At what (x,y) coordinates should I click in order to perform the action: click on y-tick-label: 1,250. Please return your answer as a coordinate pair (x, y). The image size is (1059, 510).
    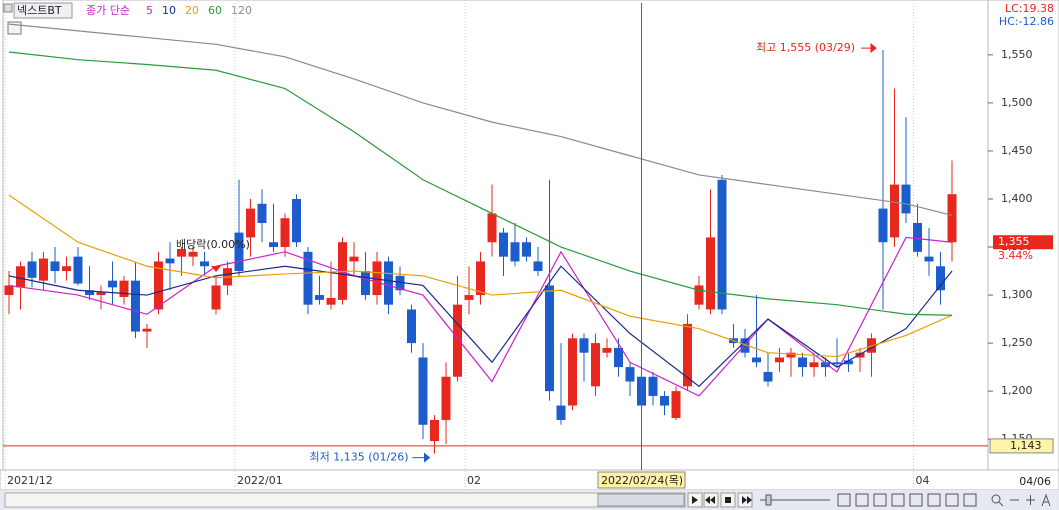
    Looking at the image, I should click on (1017, 342).